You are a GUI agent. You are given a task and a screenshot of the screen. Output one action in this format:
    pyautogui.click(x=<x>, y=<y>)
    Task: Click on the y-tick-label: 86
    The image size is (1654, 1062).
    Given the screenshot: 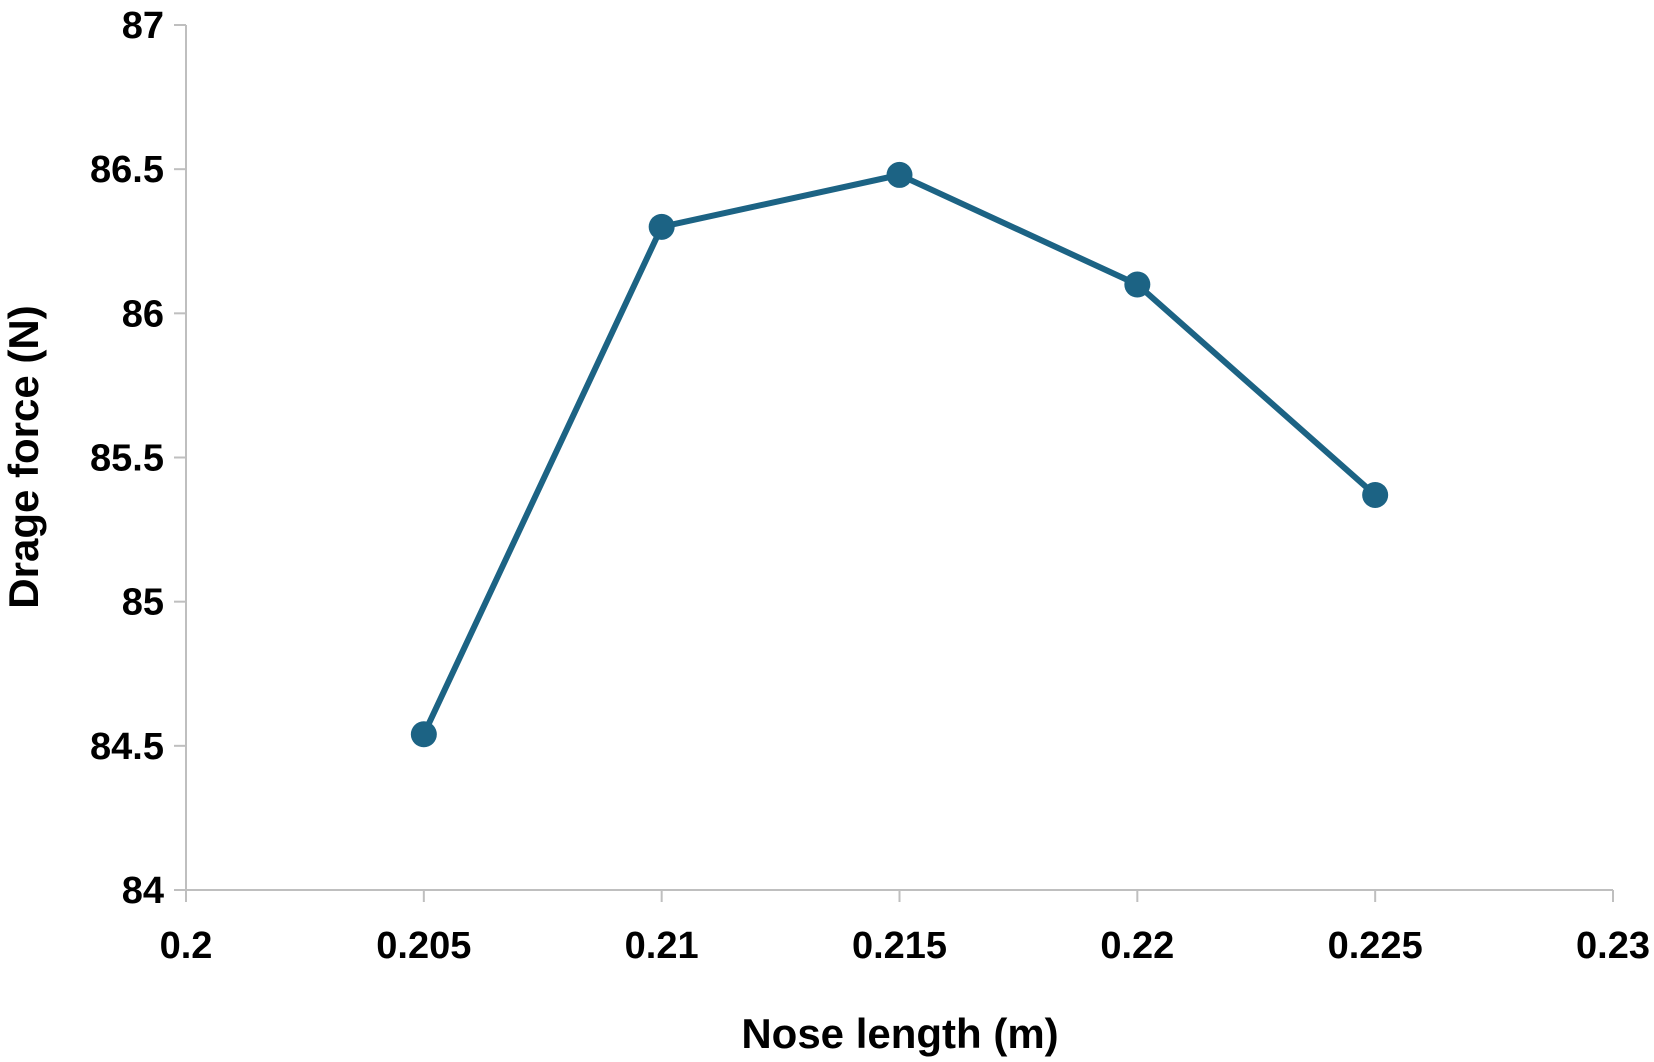 What is the action you would take?
    pyautogui.click(x=143, y=314)
    